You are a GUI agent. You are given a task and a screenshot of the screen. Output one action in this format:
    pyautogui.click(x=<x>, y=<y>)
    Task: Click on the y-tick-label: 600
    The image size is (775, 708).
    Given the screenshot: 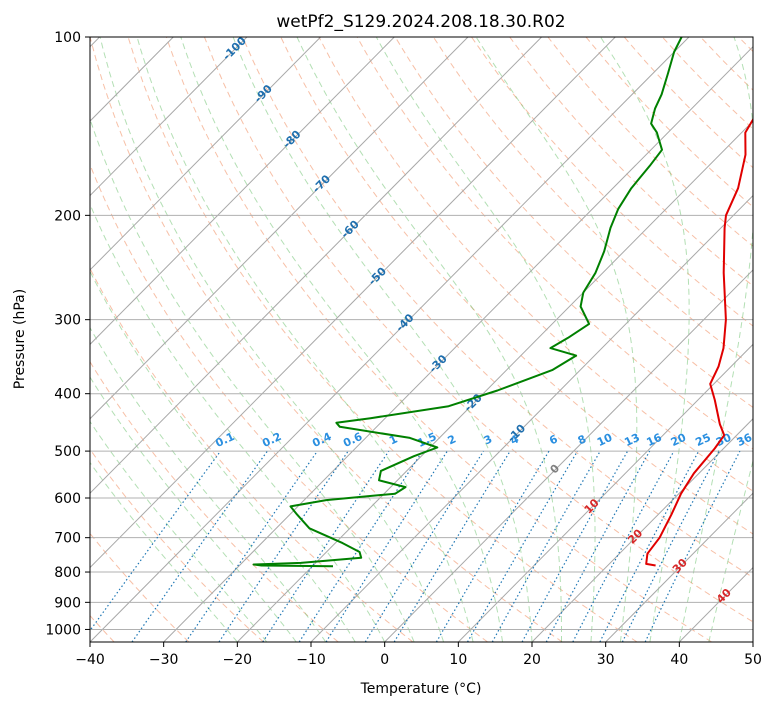 What is the action you would take?
    pyautogui.click(x=67, y=499)
    